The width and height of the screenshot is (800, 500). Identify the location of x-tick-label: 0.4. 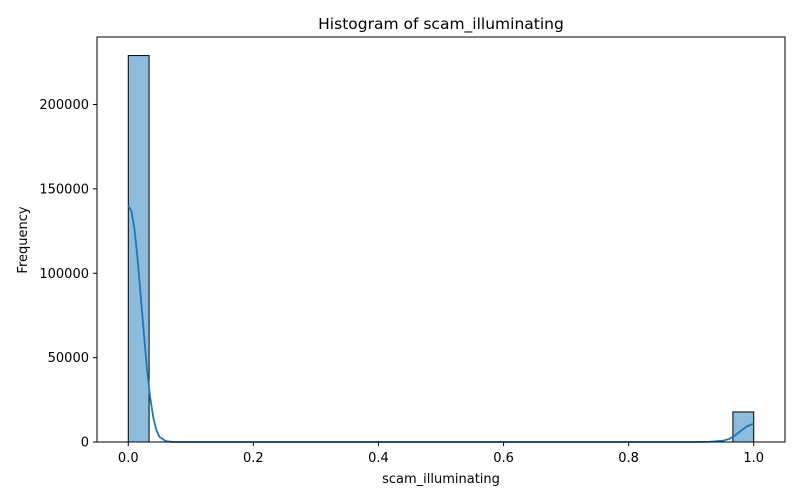
(378, 458).